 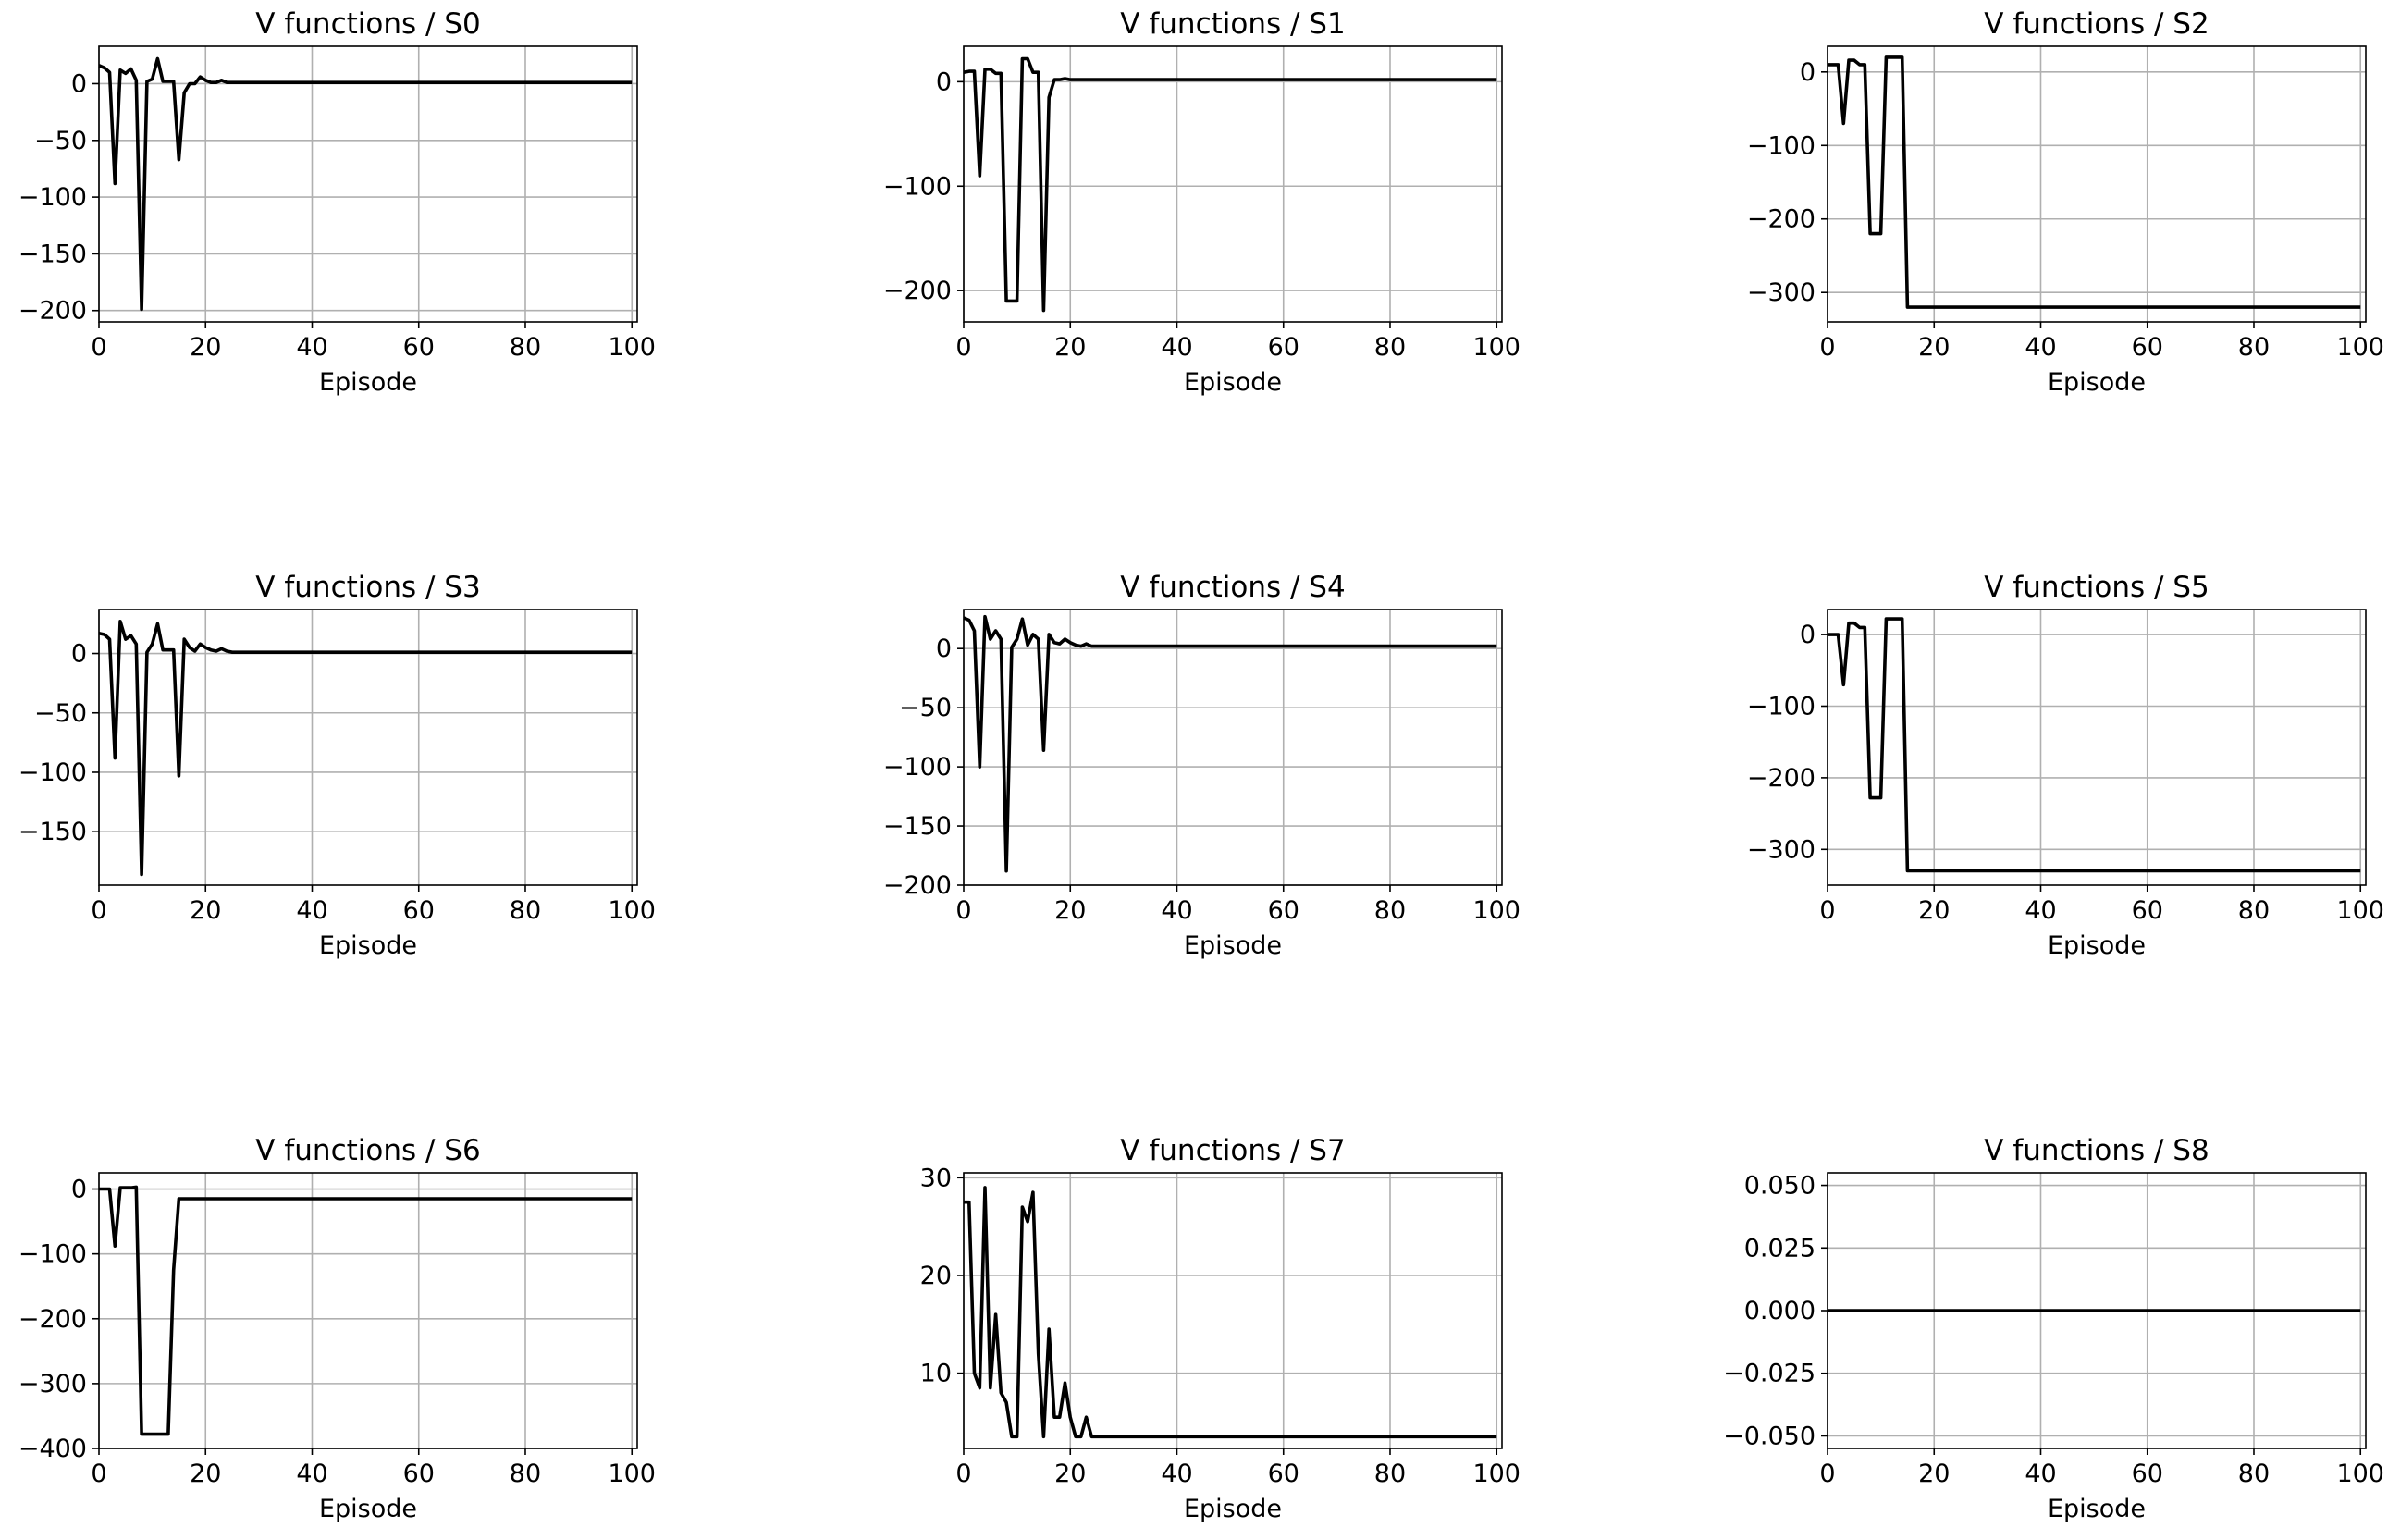 I want to click on chart-title: V functions / S4, so click(x=1232, y=588).